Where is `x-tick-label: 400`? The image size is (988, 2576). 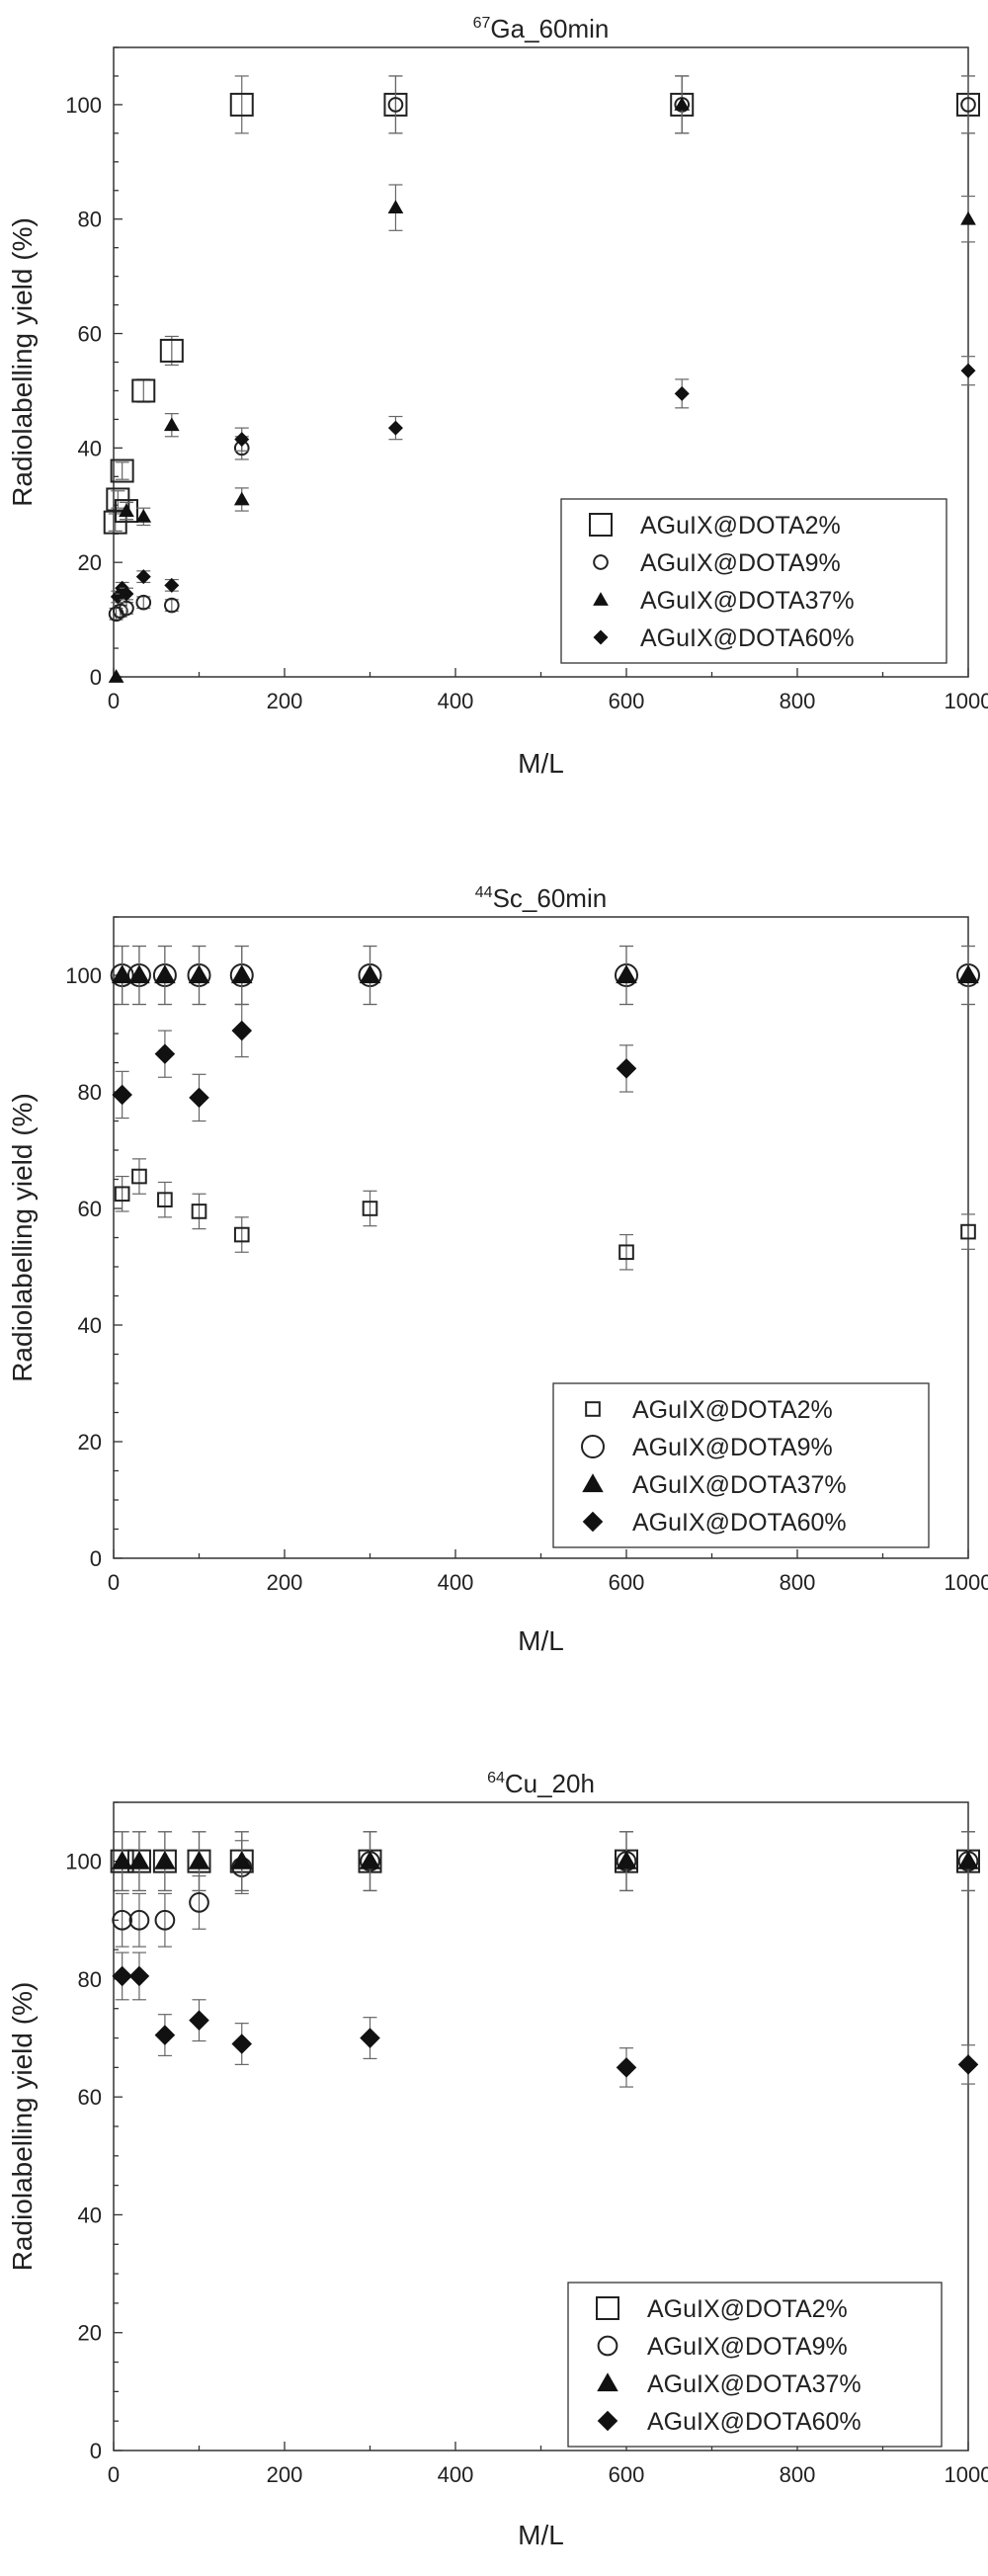
x-tick-label: 400 is located at coordinates (456, 701).